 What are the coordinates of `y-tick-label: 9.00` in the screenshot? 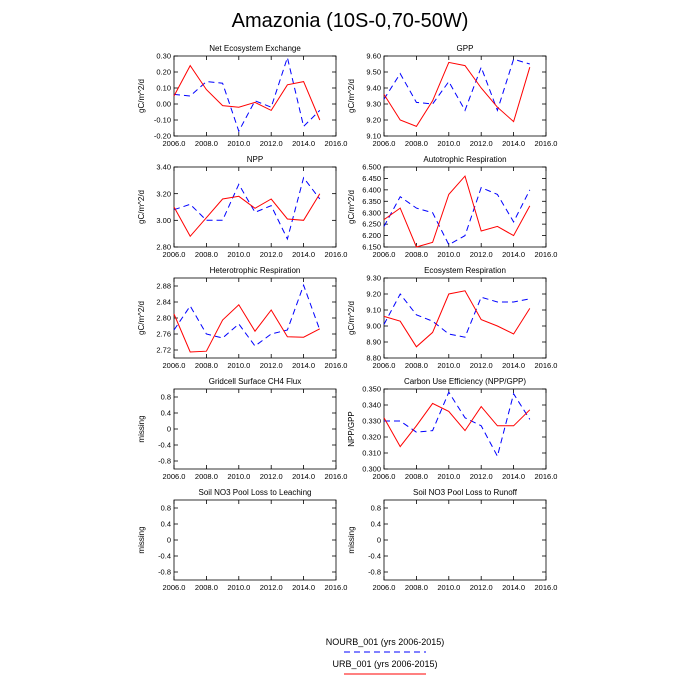 It's located at (373, 326).